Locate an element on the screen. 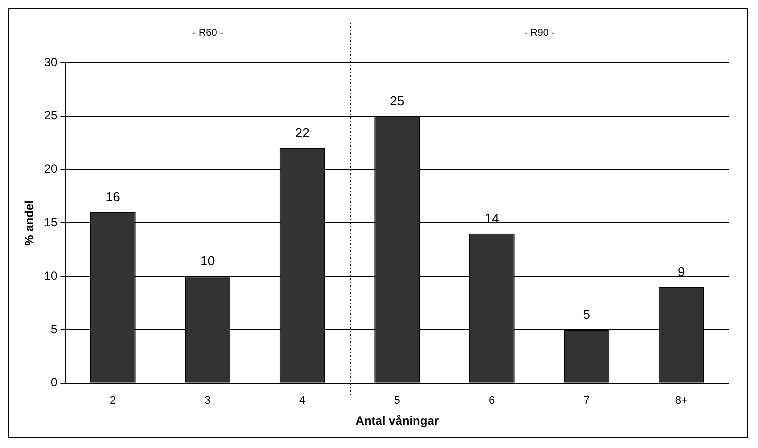  data-label: 16 is located at coordinates (113, 197).